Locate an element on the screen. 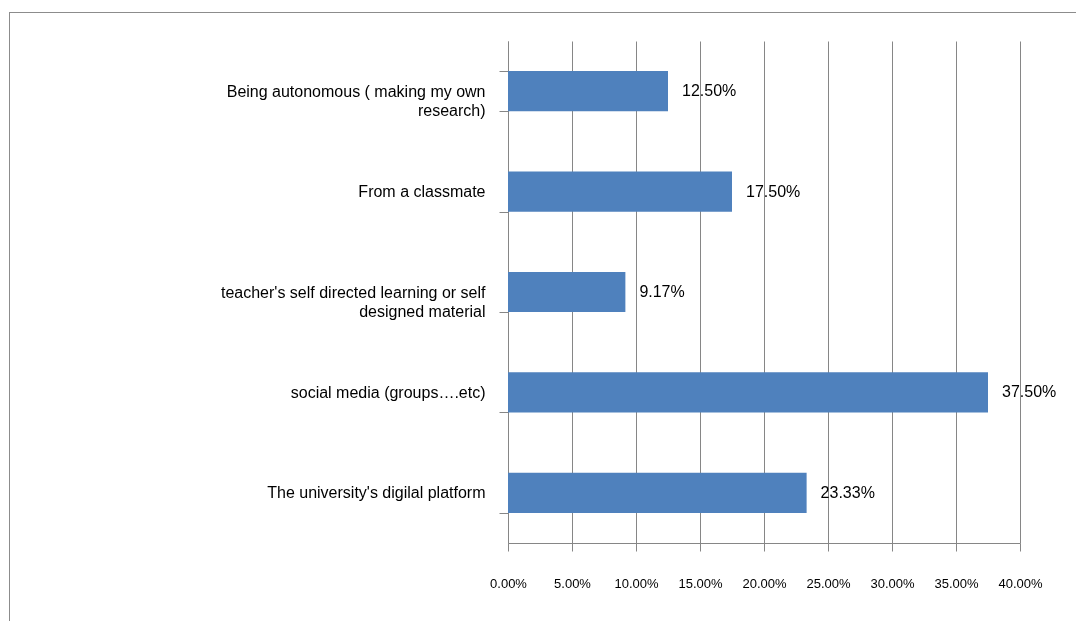 The height and width of the screenshot is (621, 1076). data-label: 37.50% is located at coordinates (1029, 392).